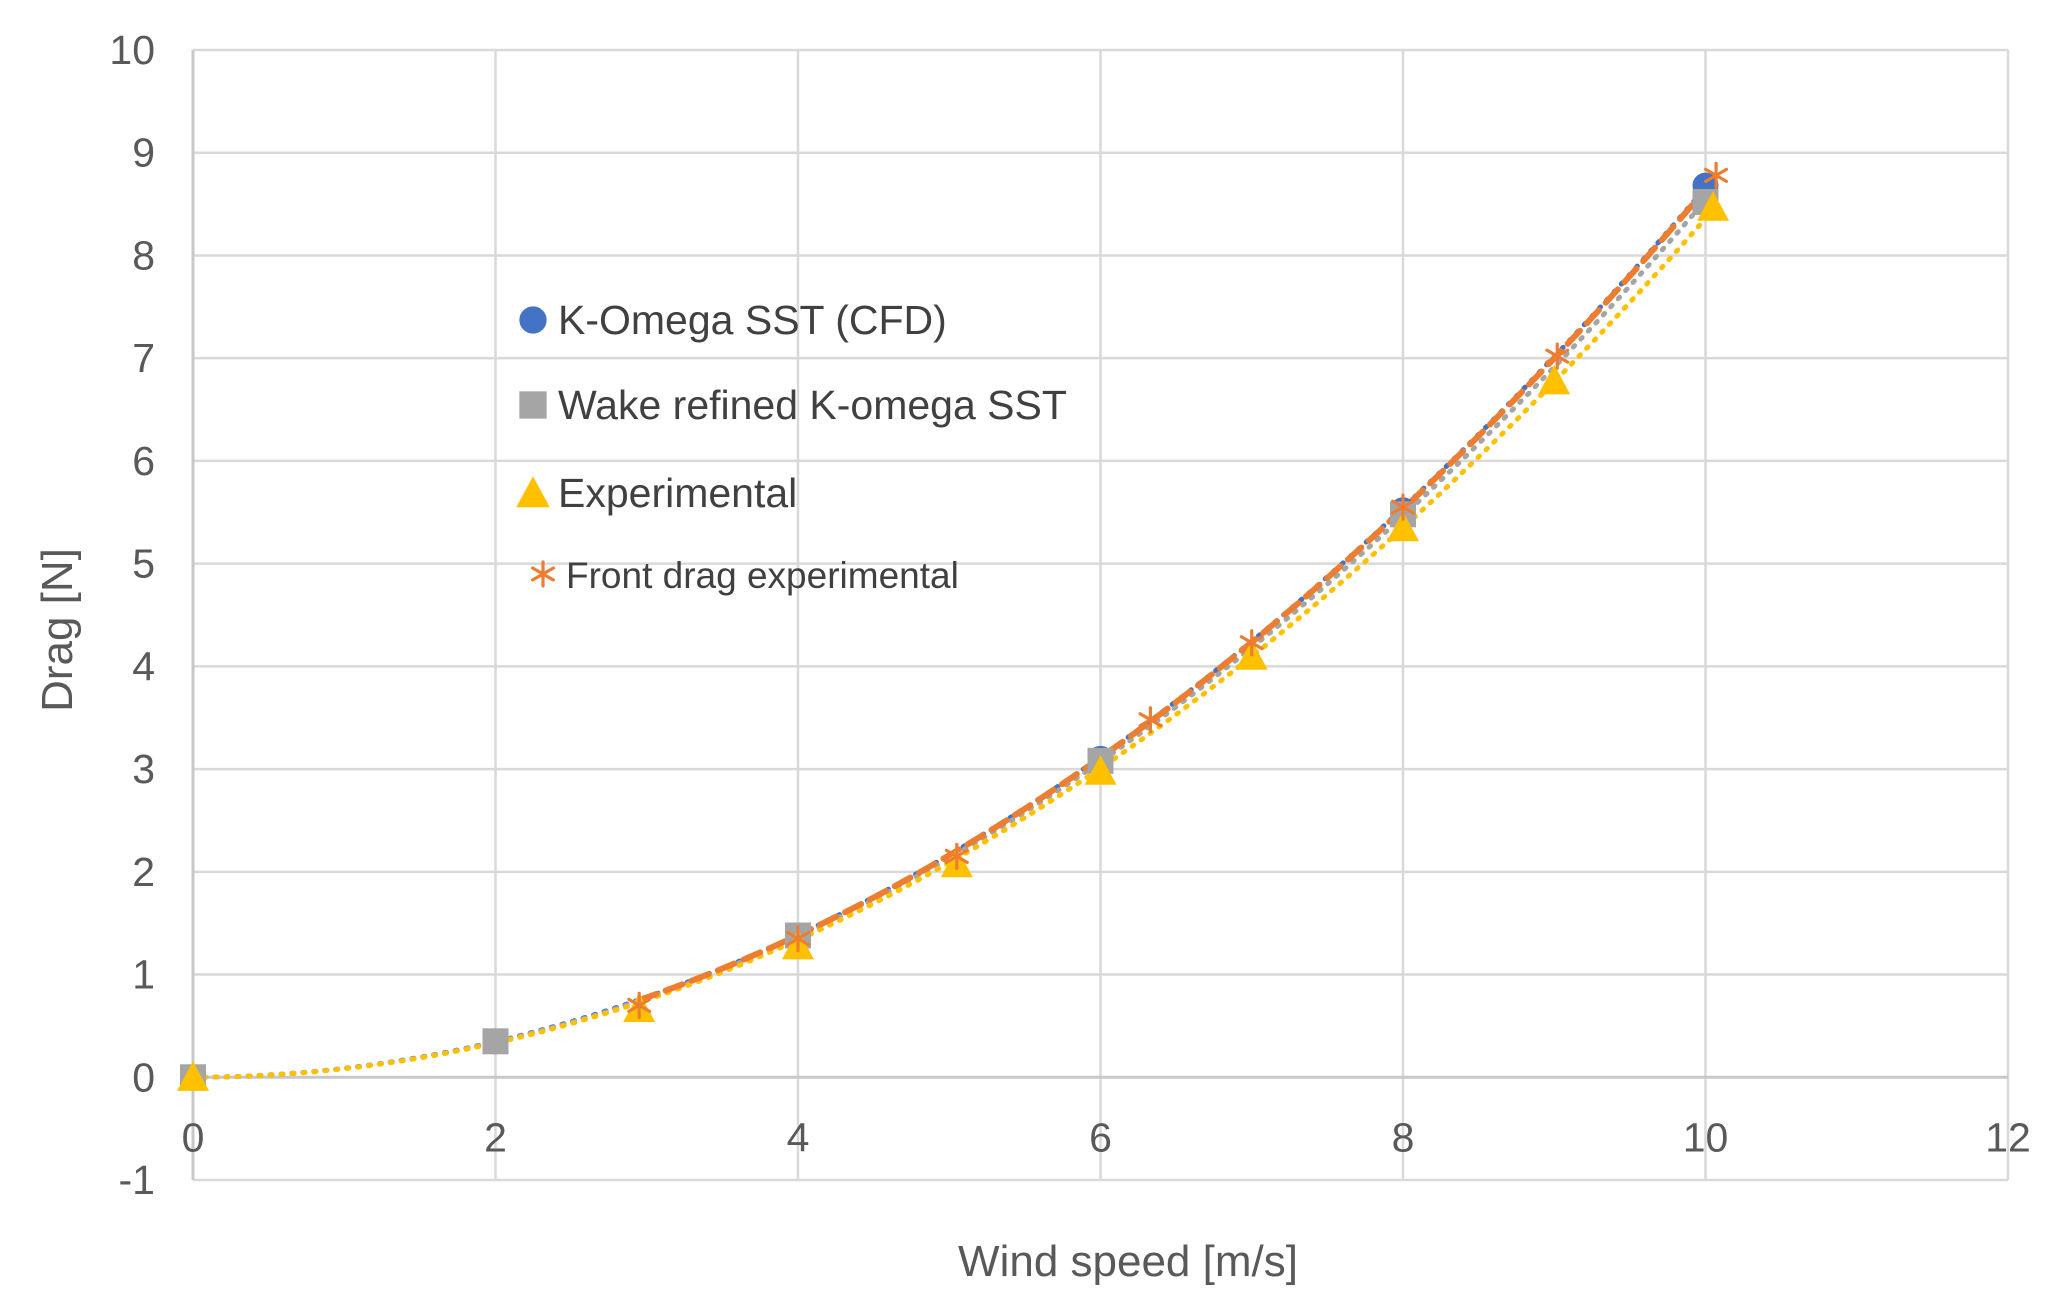 The width and height of the screenshot is (2061, 1312). What do you see at coordinates (752, 320) in the screenshot?
I see `legend-label: K-Omega SST (CFD)` at bounding box center [752, 320].